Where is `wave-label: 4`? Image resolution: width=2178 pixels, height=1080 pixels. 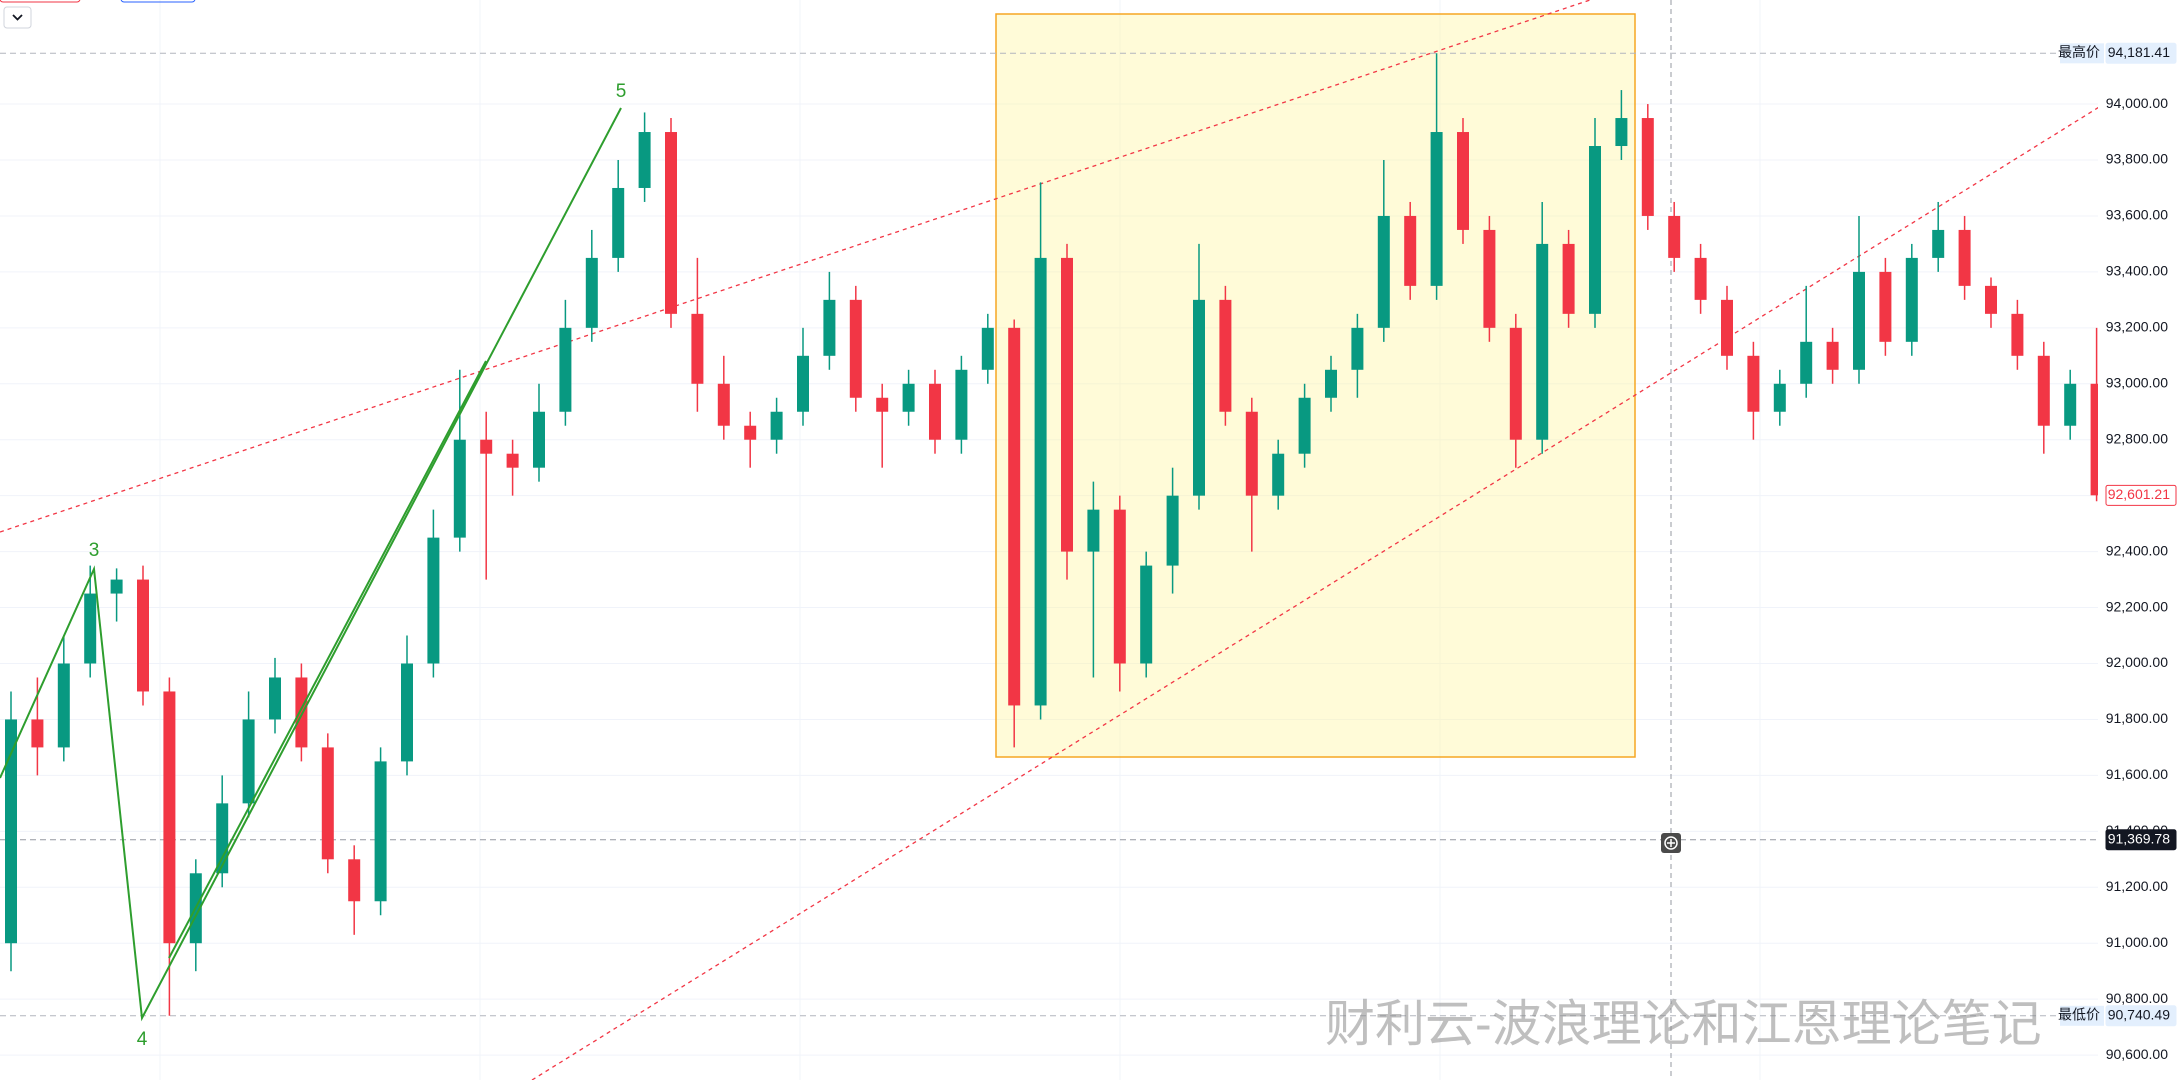
wave-label: 4 is located at coordinates (142, 1039).